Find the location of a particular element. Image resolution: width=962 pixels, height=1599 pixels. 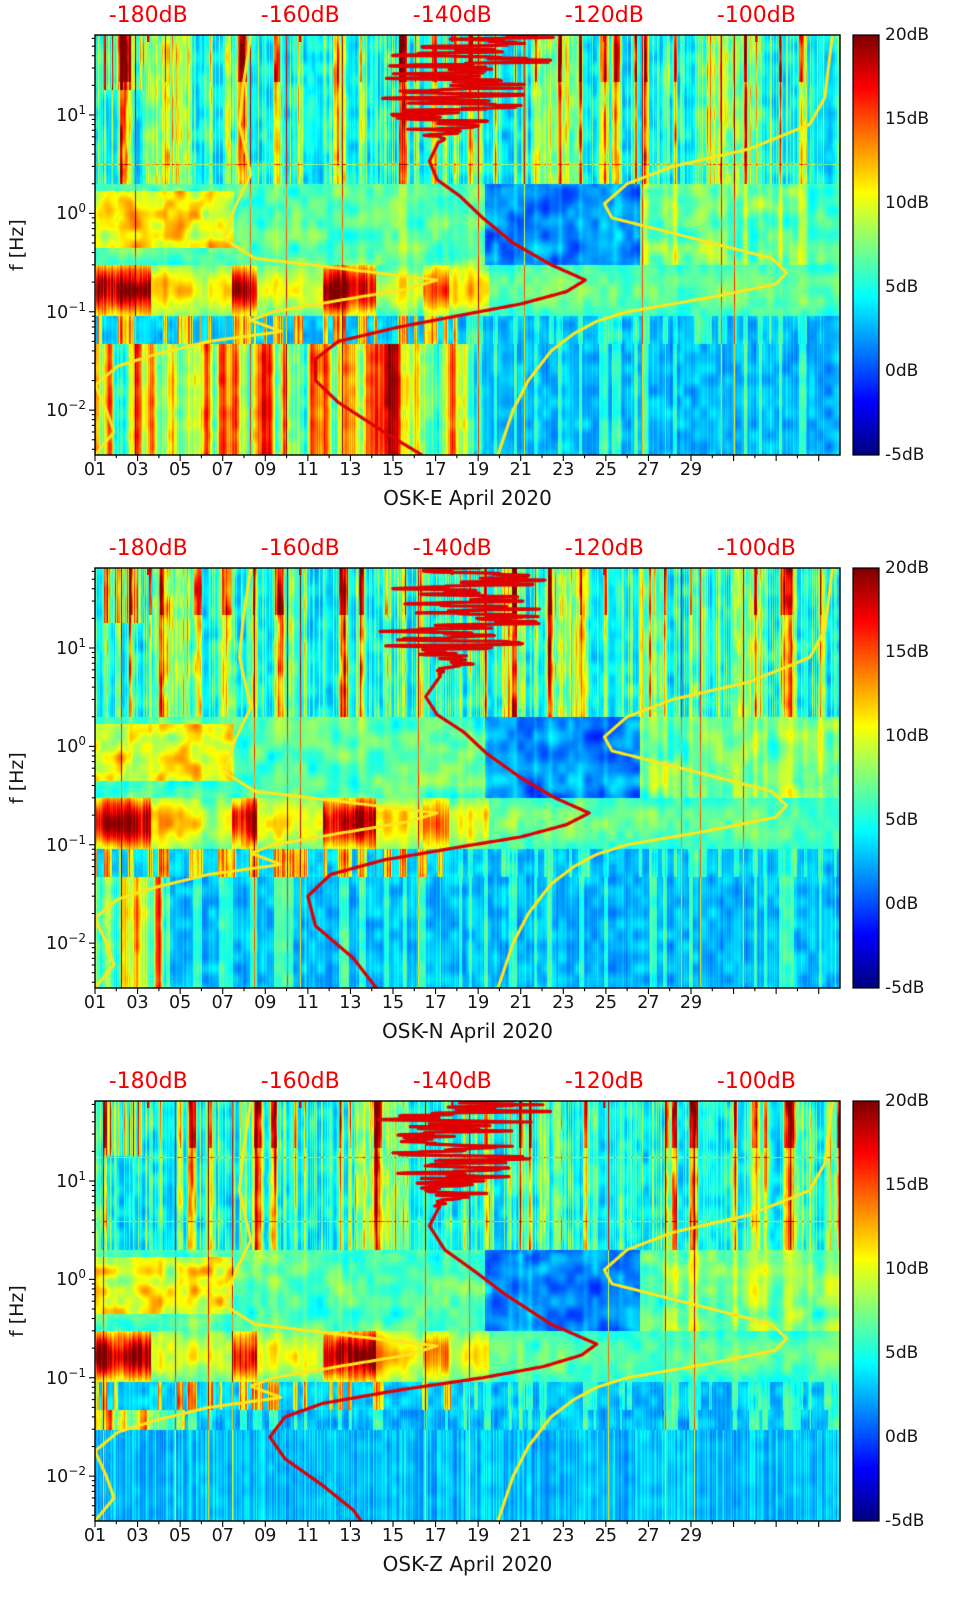

colorbar-osk-z is located at coordinates (866, 1311).